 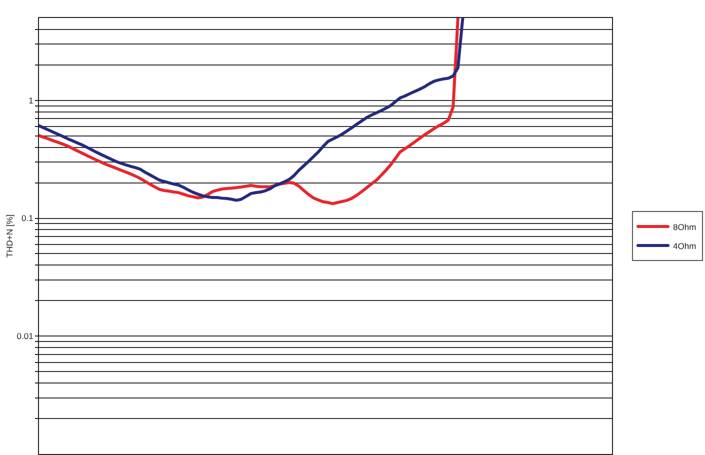 I want to click on y-tick-label: 1, so click(x=31, y=100).